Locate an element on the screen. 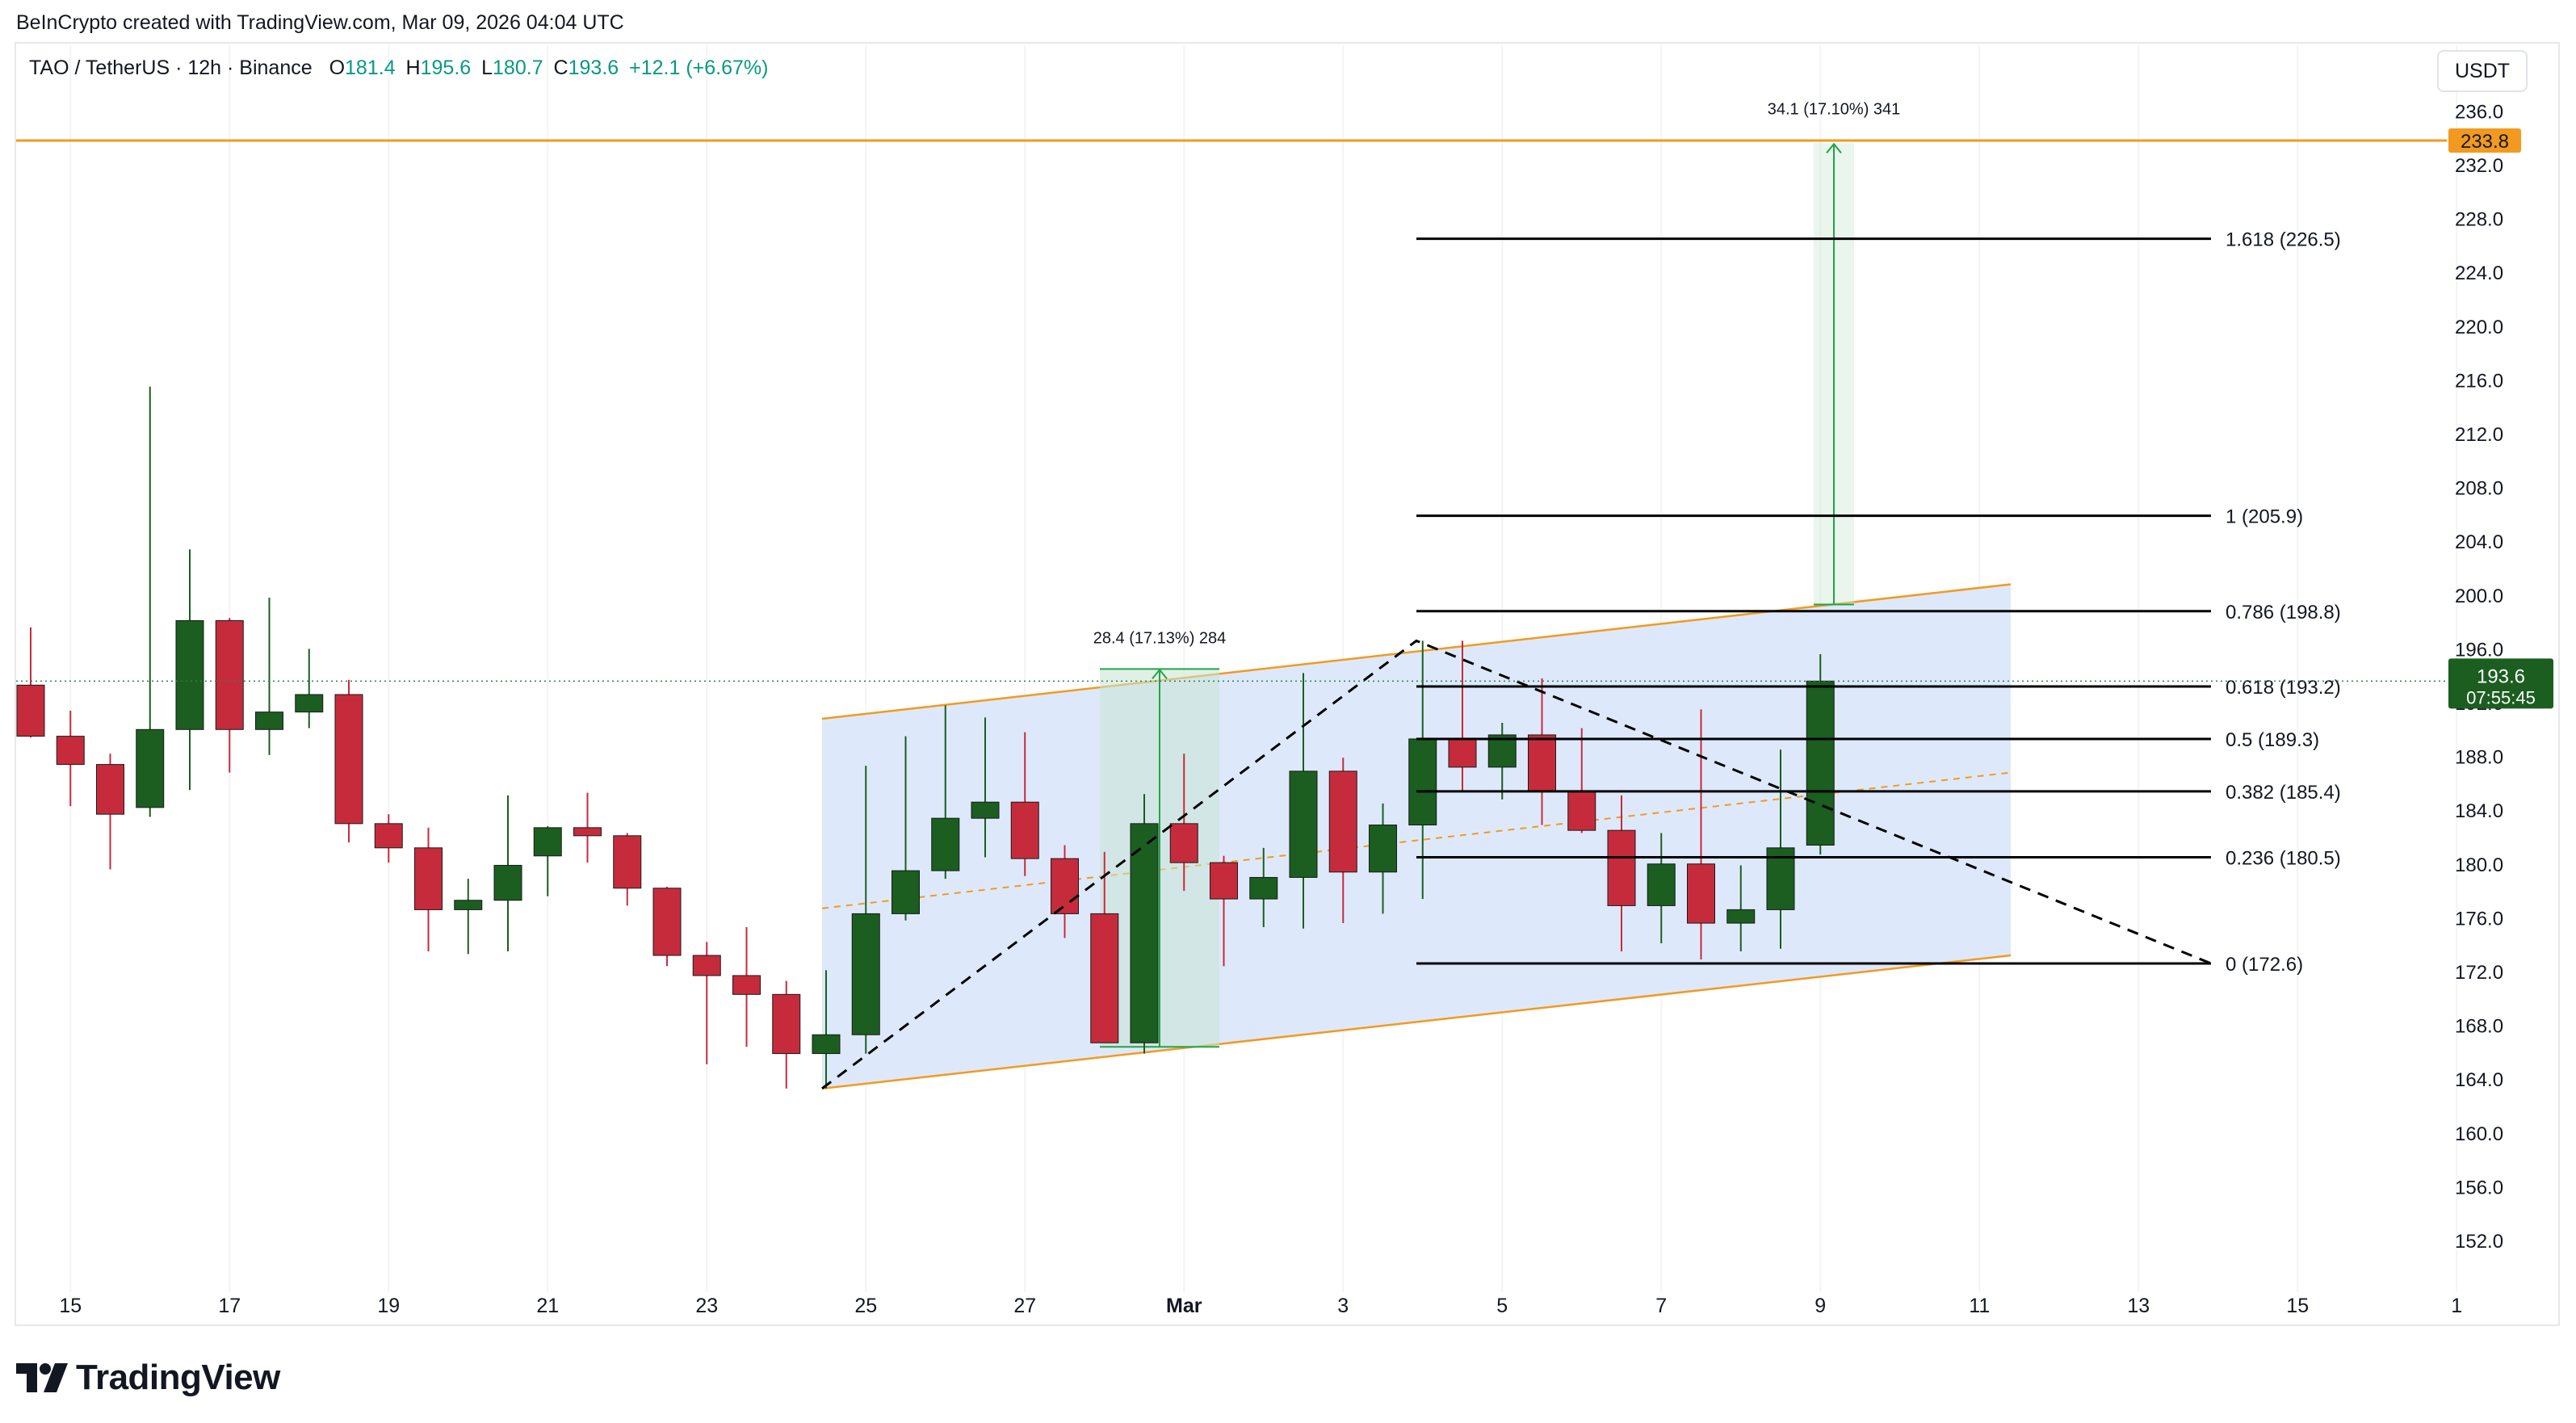  tradingview-logo: TradingView is located at coordinates (148, 1378).